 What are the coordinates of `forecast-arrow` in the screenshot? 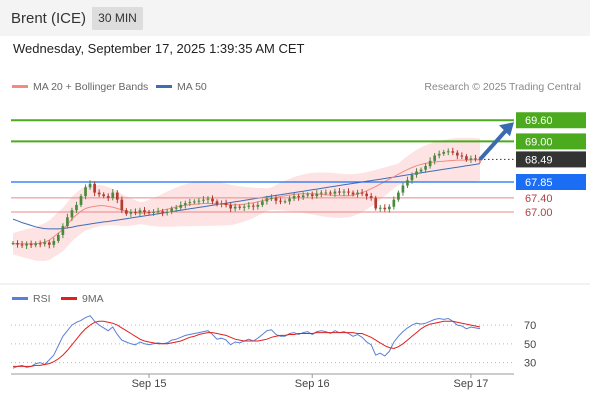 It's located at (496, 141).